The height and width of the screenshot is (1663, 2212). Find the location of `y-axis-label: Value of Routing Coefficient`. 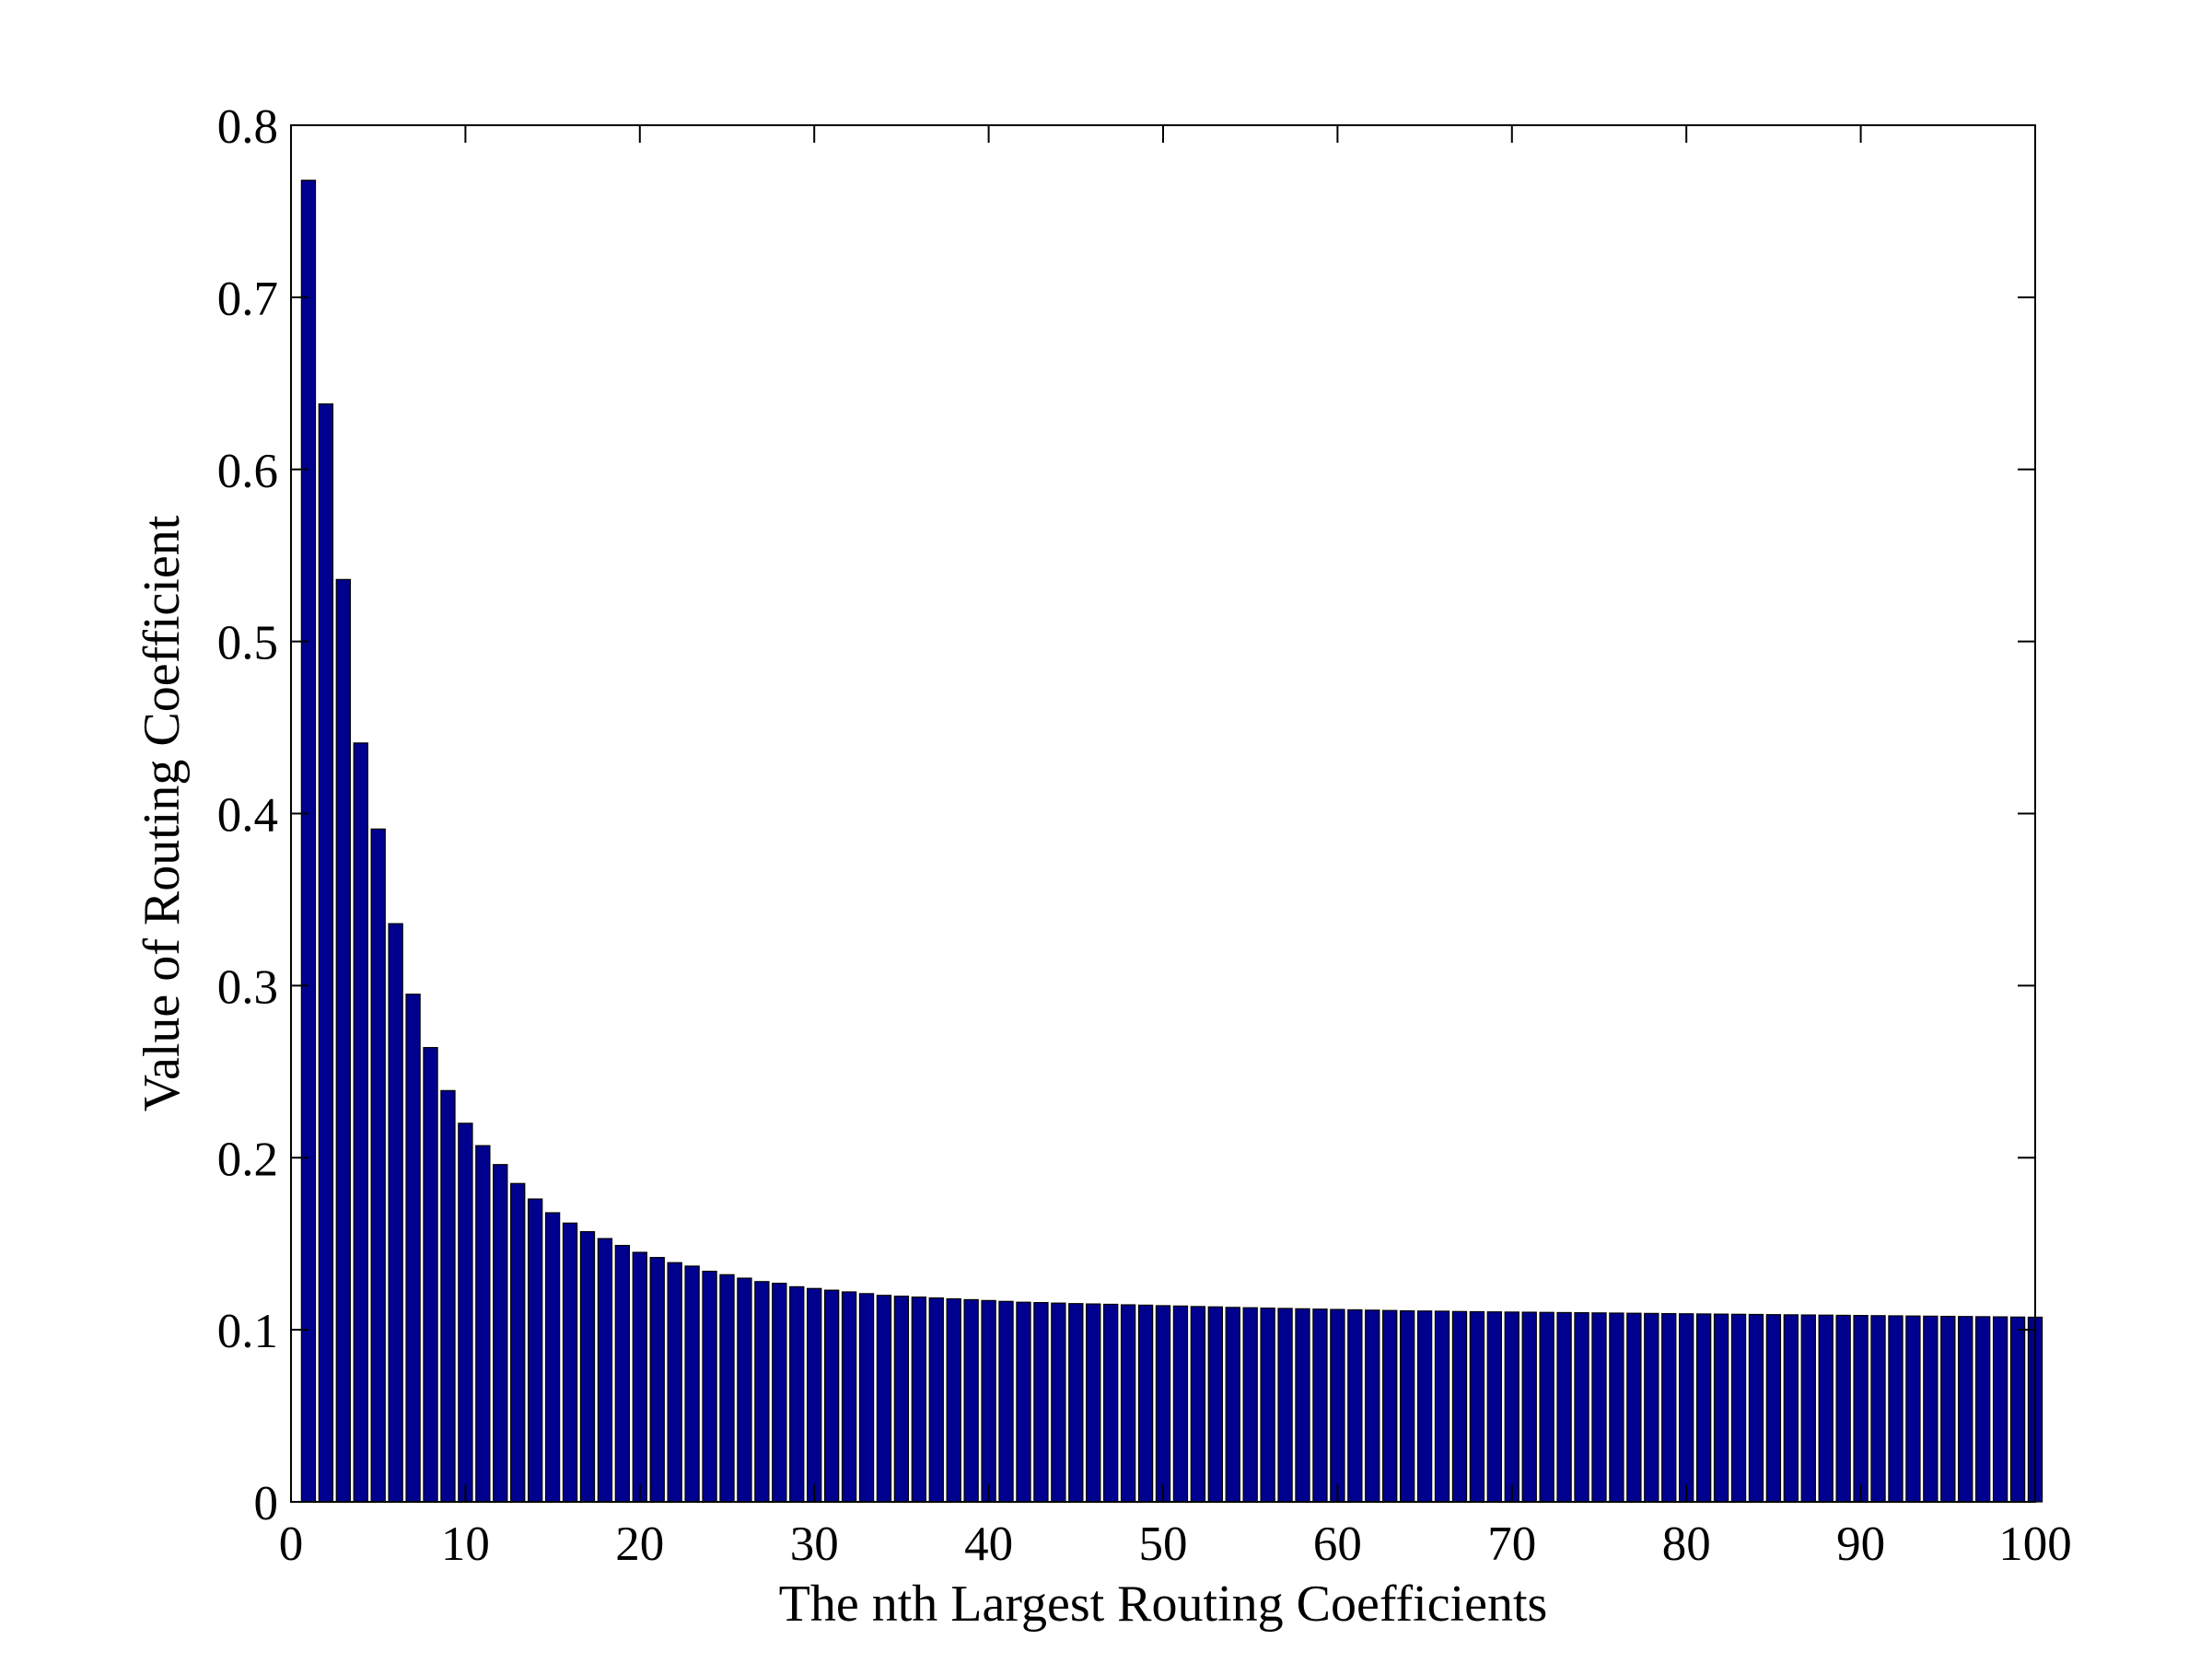

y-axis-label: Value of Routing Coefficient is located at coordinates (163, 813).